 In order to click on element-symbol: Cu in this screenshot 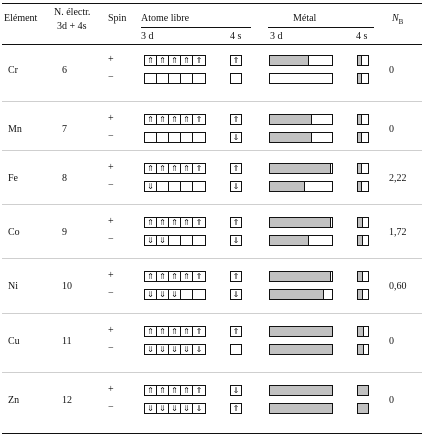, I will do `click(14, 341)`.